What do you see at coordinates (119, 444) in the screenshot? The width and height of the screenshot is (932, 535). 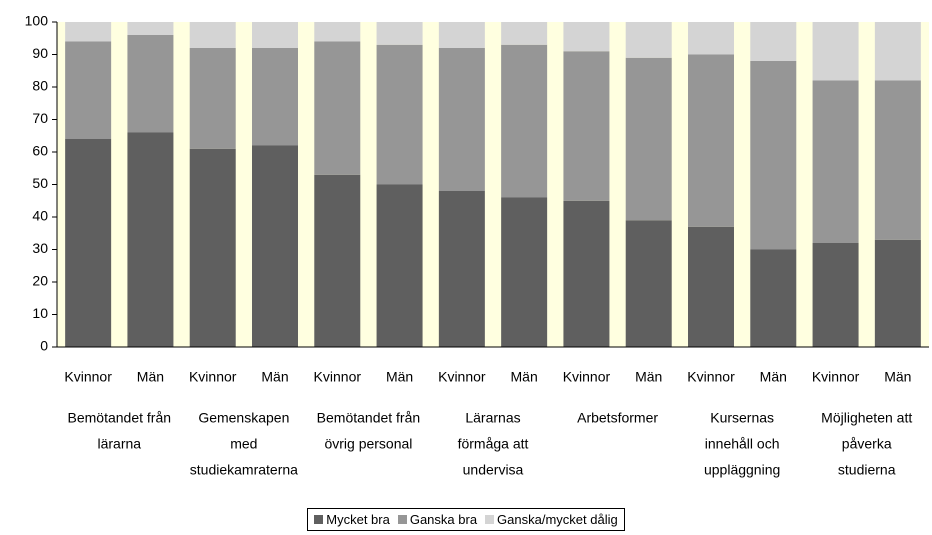 I see `group-label: lärarna` at bounding box center [119, 444].